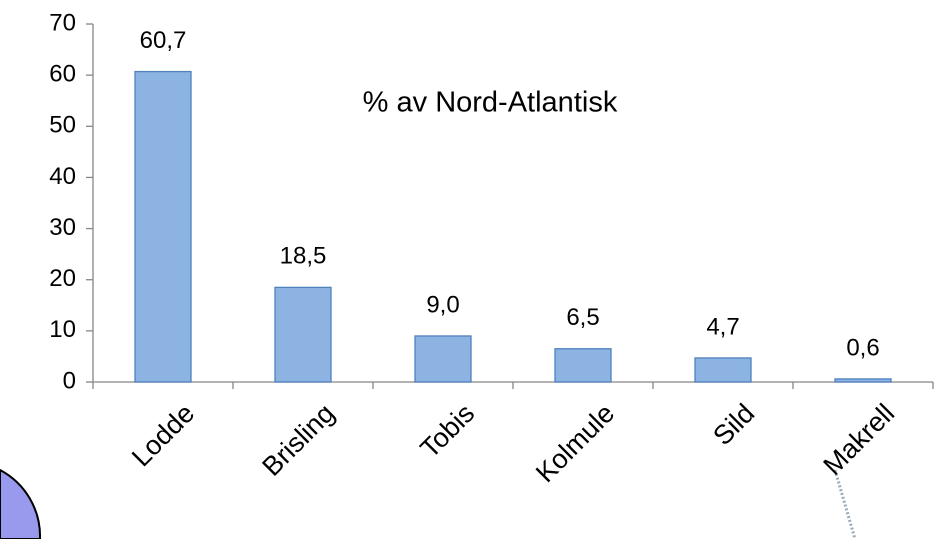  I want to click on x-tick-label: Makrell, so click(859, 439).